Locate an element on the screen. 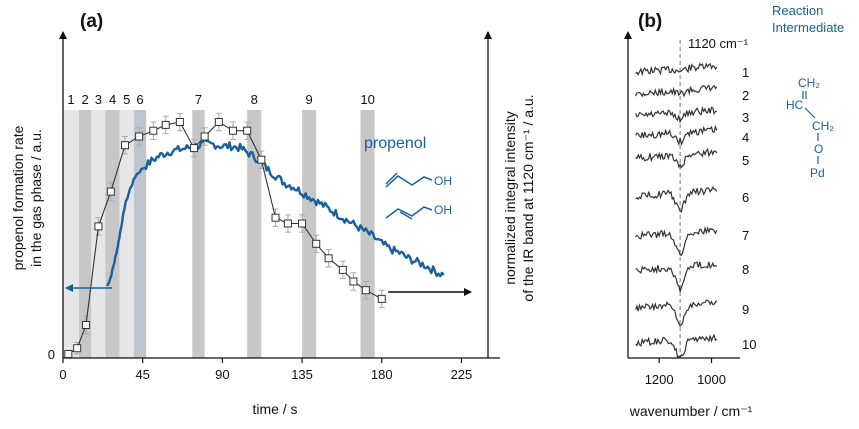 The height and width of the screenshot is (429, 859). spectrum-label-4: 4 is located at coordinates (745, 137).